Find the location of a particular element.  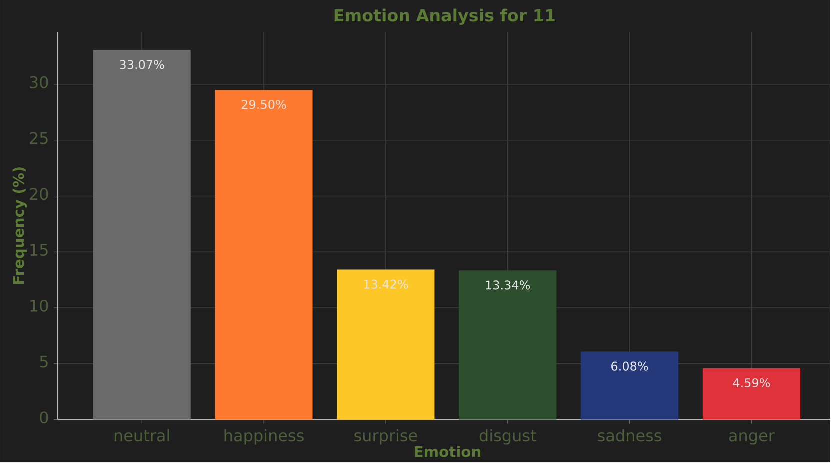

y-tick-label: 15 is located at coordinates (39, 250).